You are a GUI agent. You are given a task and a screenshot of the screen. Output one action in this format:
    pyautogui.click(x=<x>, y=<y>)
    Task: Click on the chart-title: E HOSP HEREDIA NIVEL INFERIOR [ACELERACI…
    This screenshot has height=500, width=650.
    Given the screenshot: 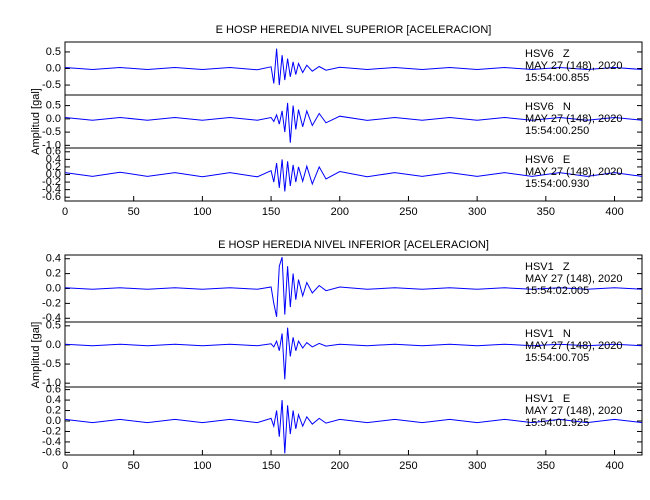 What is the action you would take?
    pyautogui.click(x=353, y=245)
    